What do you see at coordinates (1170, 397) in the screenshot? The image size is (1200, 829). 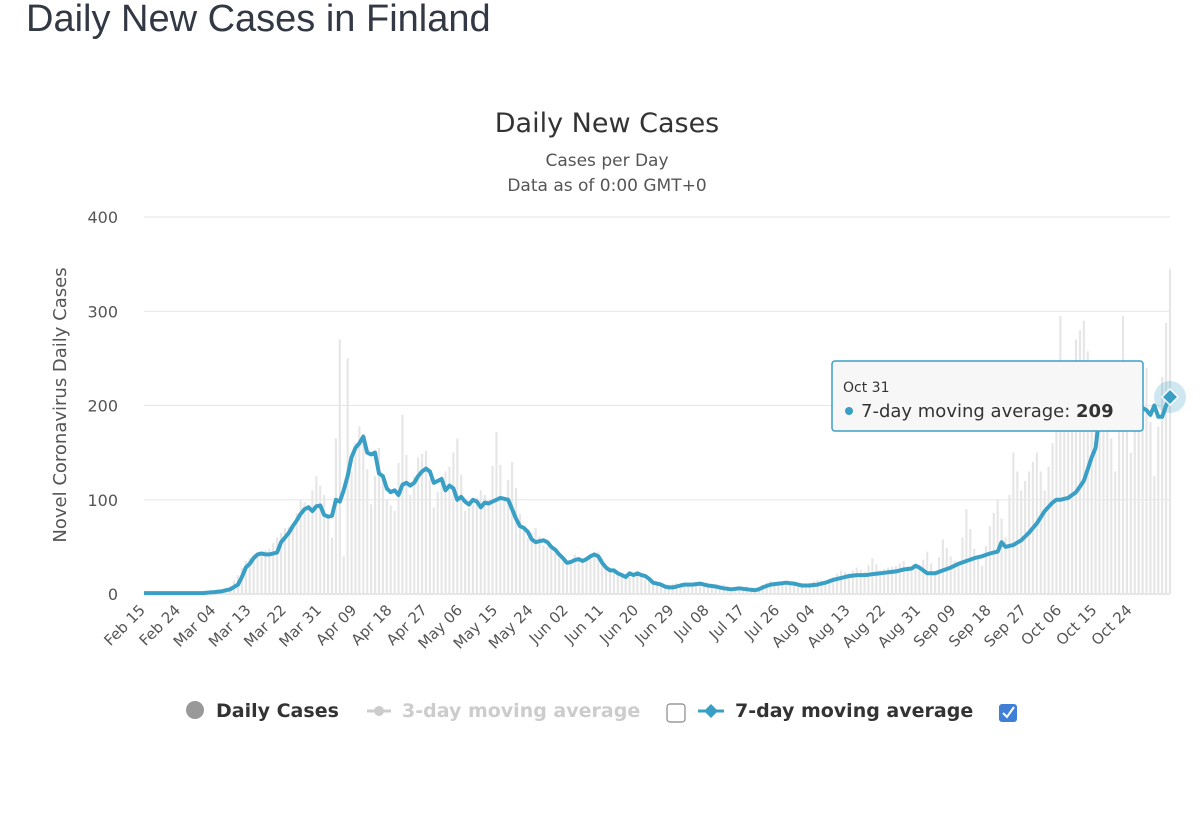 I see `hover-diamond` at bounding box center [1170, 397].